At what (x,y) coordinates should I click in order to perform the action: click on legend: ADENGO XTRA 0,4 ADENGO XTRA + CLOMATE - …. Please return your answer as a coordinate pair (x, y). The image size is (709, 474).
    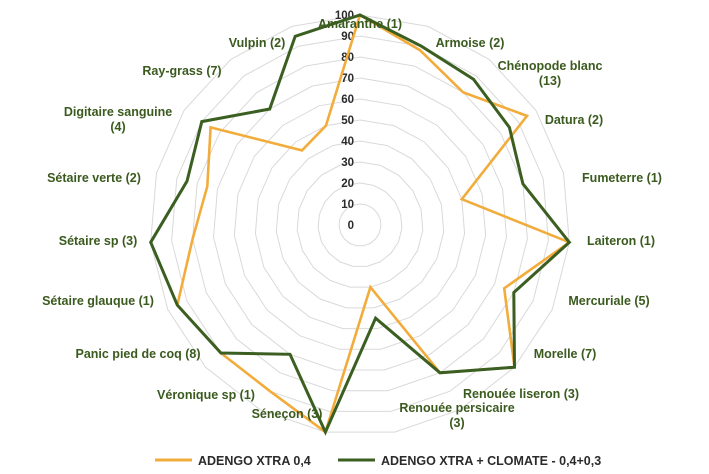
    Looking at the image, I should click on (378, 461).